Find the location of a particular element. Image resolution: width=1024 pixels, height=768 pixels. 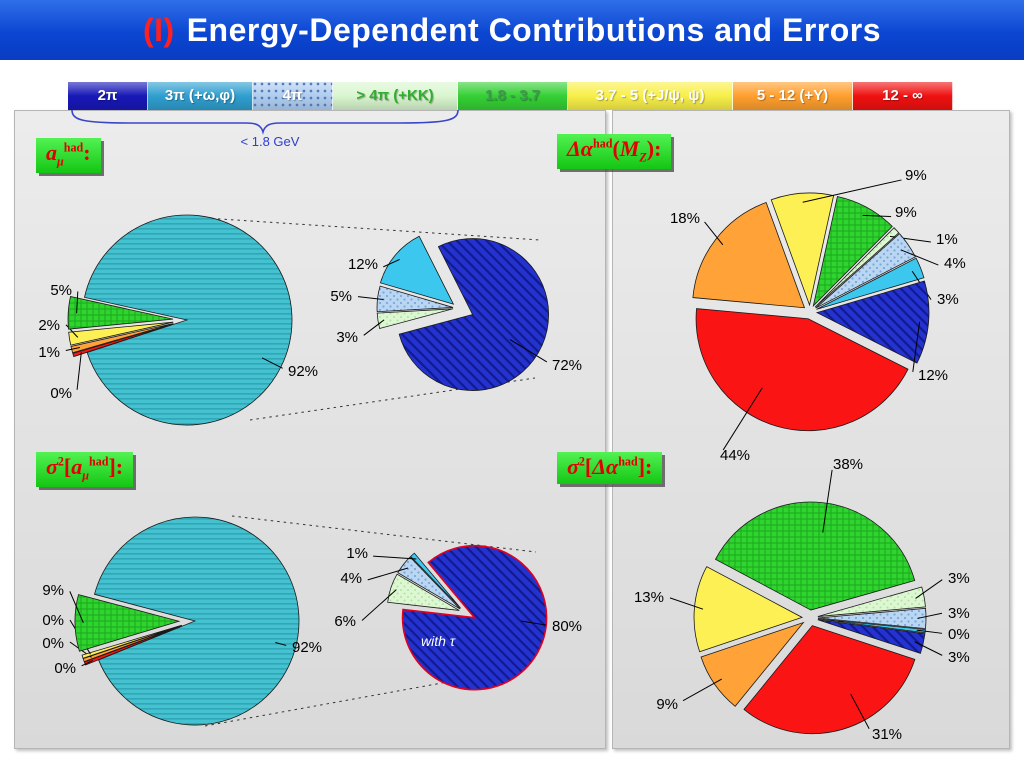

legend-item-3: > 4π (+KK) is located at coordinates (395, 96).